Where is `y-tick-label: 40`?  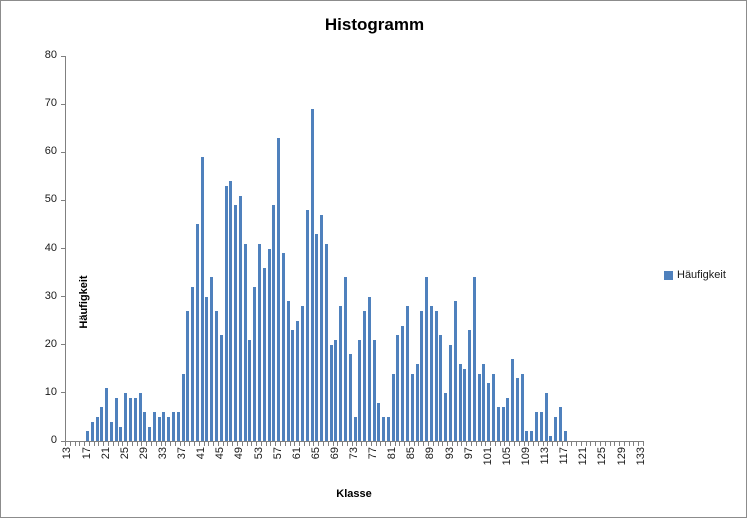
y-tick-label: 40 is located at coordinates (50, 247).